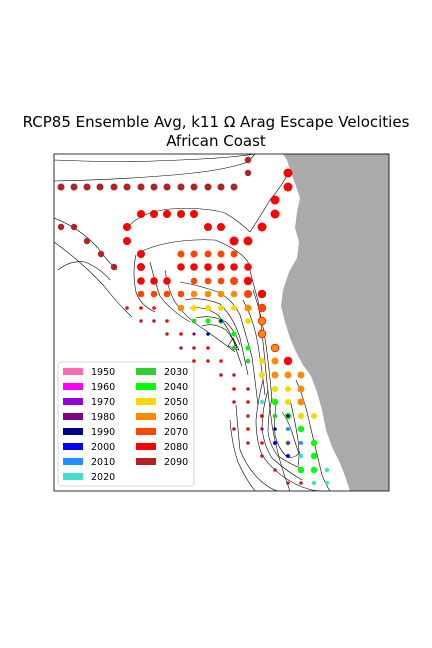 This screenshot has height=648, width=432. I want to click on legend-swatch-1990, so click(73, 431).